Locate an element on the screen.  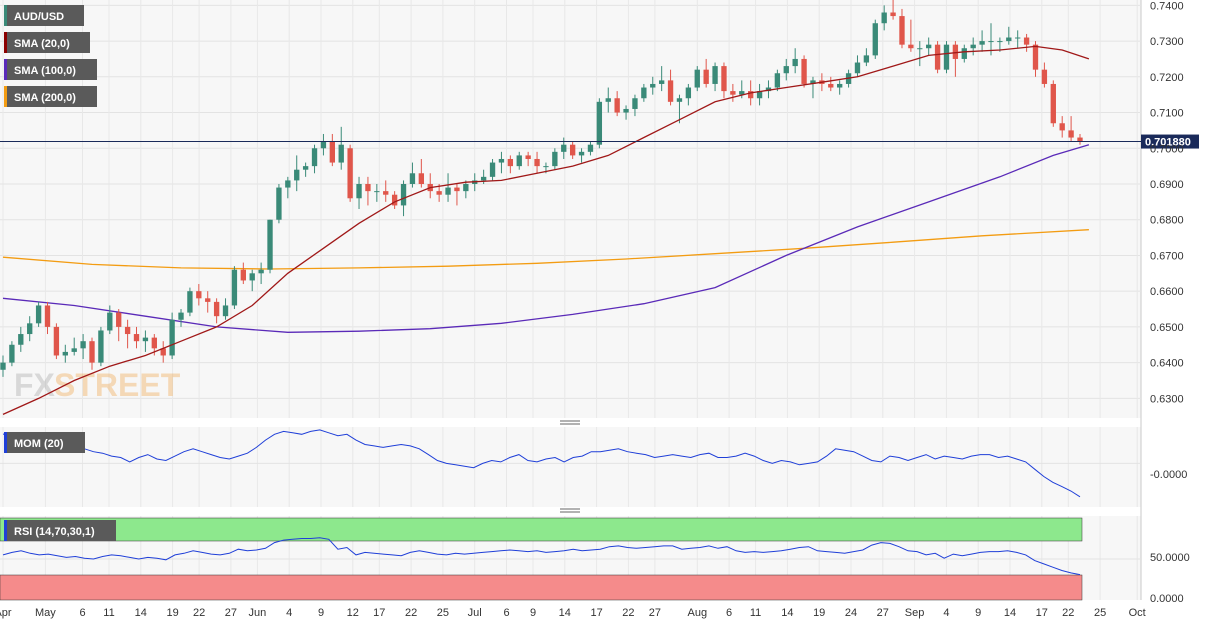
legend-rsi: RSI (14,70,30,1) is located at coordinates (60, 530).